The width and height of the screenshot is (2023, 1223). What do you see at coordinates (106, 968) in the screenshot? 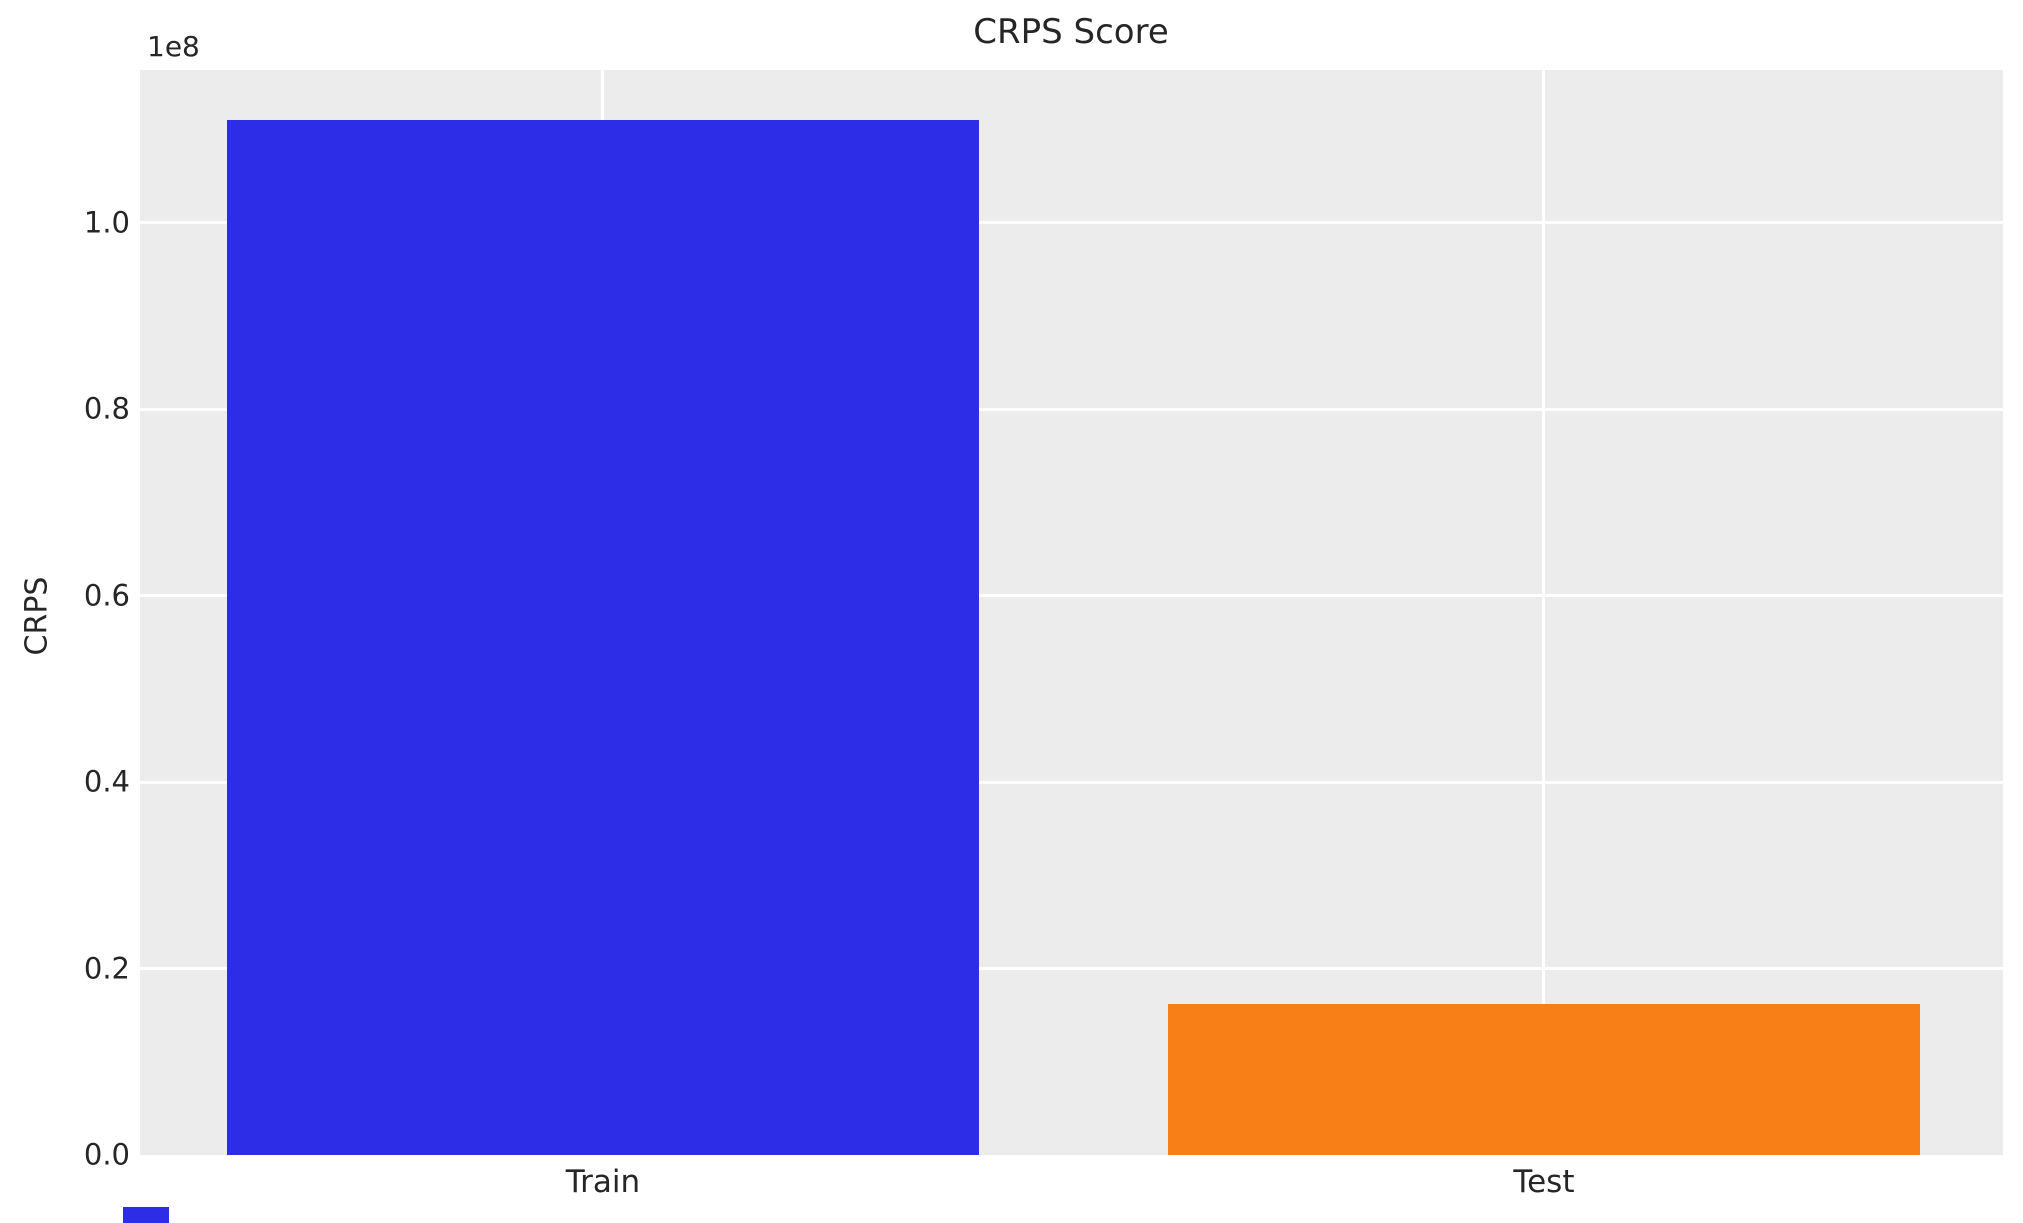
I see `y-tick-label-0.2: 0.2` at bounding box center [106, 968].